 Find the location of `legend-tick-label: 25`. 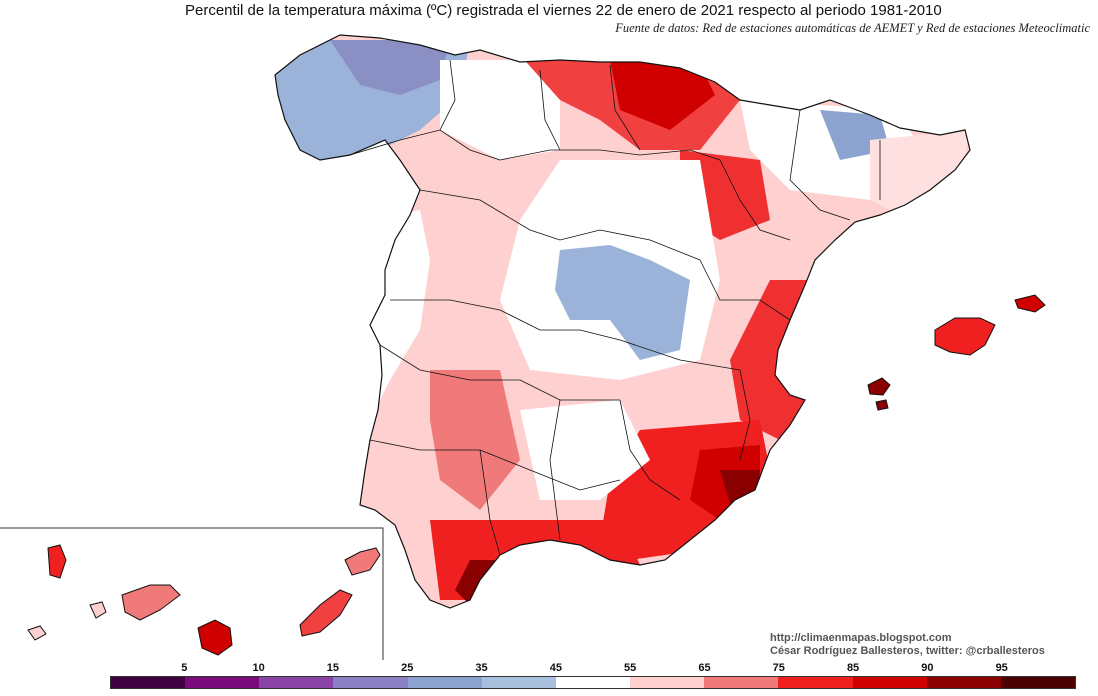

legend-tick-label: 25 is located at coordinates (407, 668).